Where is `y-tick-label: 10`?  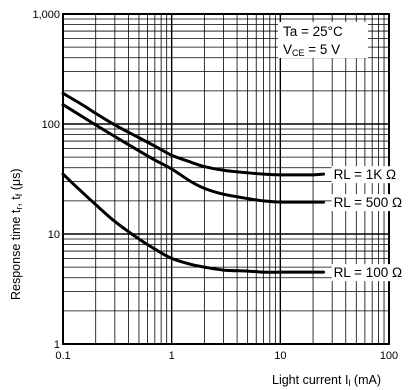 y-tick-label: 10 is located at coordinates (54, 235).